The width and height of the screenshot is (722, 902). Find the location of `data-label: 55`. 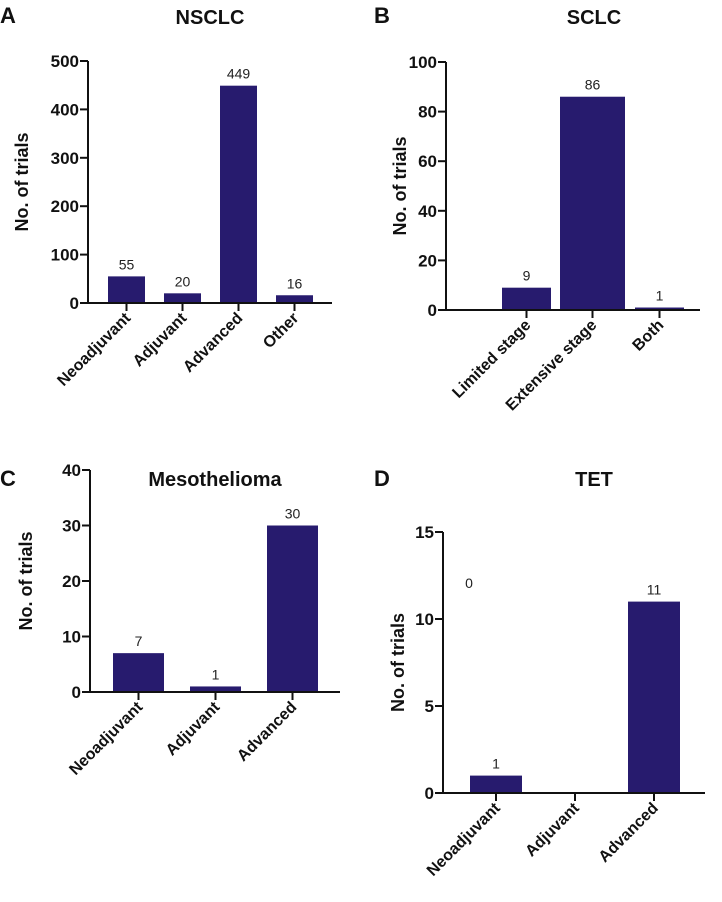

data-label: 55 is located at coordinates (127, 264).